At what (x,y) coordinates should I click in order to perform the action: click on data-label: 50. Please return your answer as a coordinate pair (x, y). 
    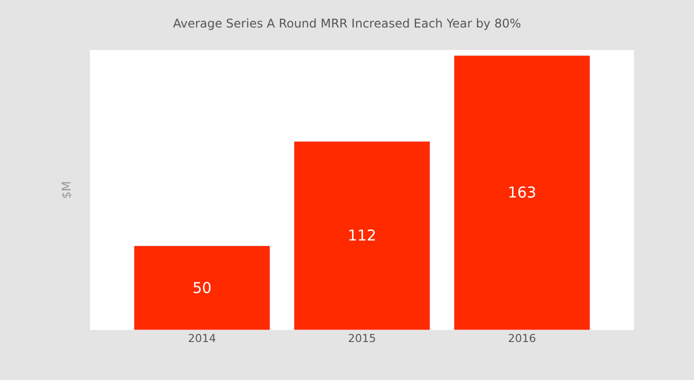
    Looking at the image, I should click on (202, 287).